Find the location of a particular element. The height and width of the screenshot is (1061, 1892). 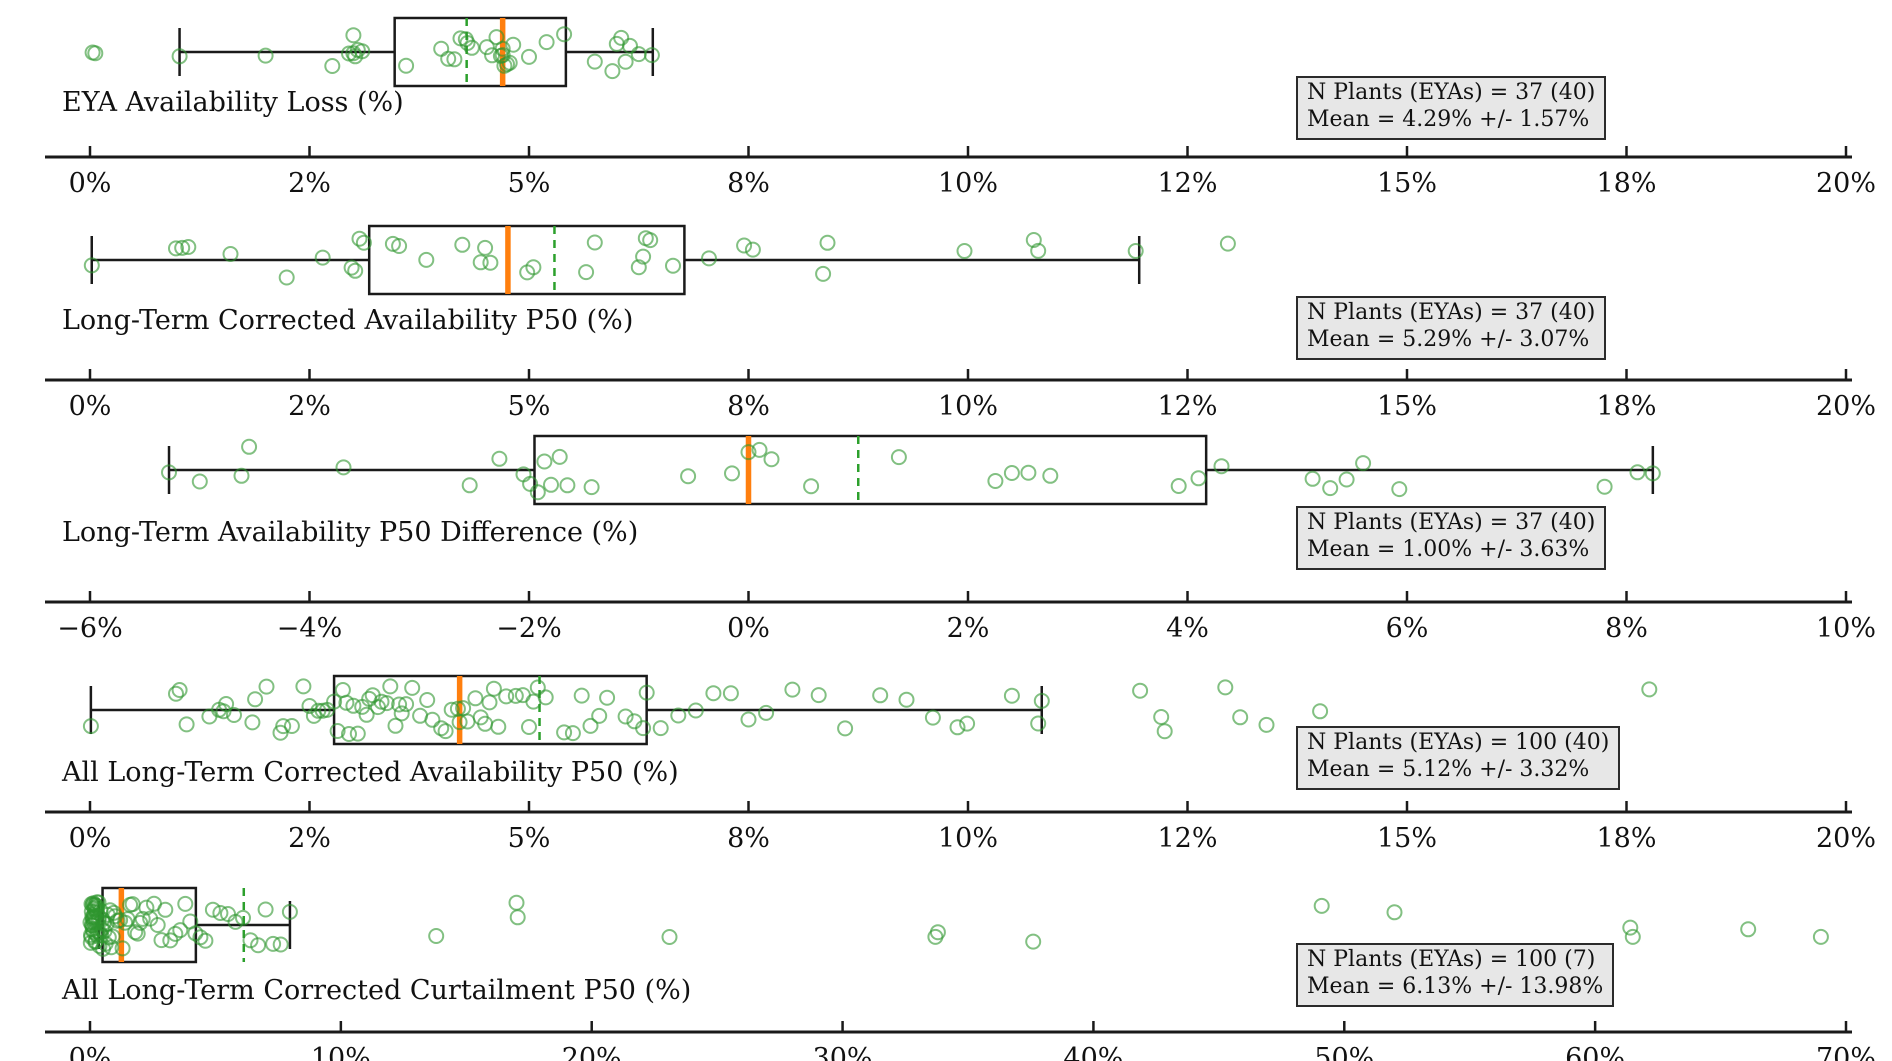

x-tick-label: 40% is located at coordinates (1093, 1052).